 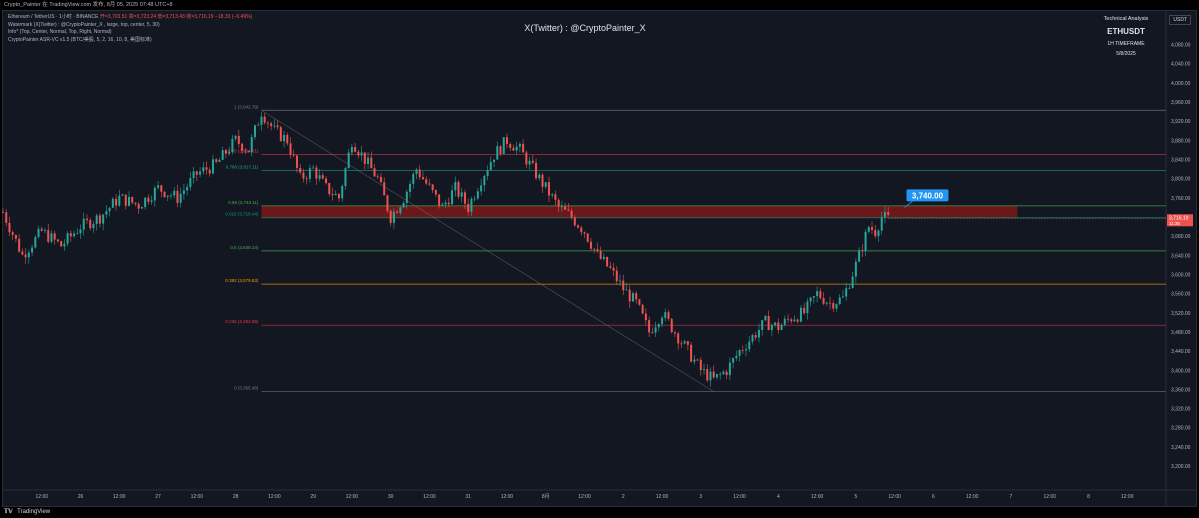 I want to click on time-tick-label: 5, so click(x=855, y=497).